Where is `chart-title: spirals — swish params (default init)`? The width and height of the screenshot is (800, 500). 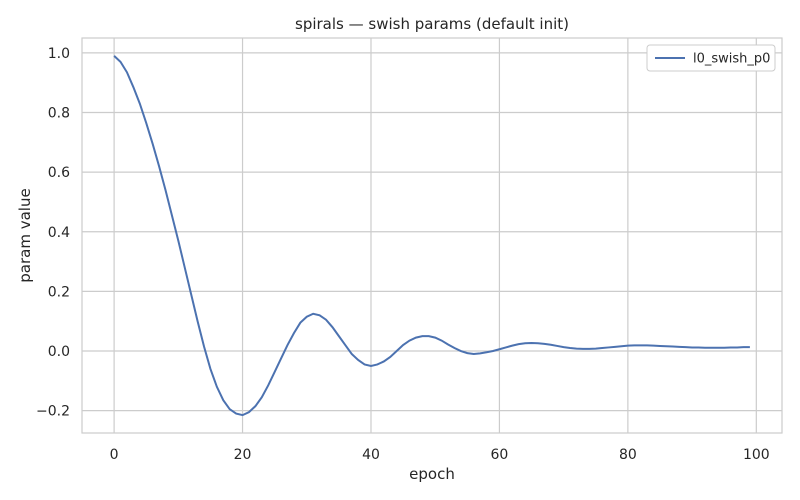
chart-title: spirals — swish params (default init) is located at coordinates (432, 24).